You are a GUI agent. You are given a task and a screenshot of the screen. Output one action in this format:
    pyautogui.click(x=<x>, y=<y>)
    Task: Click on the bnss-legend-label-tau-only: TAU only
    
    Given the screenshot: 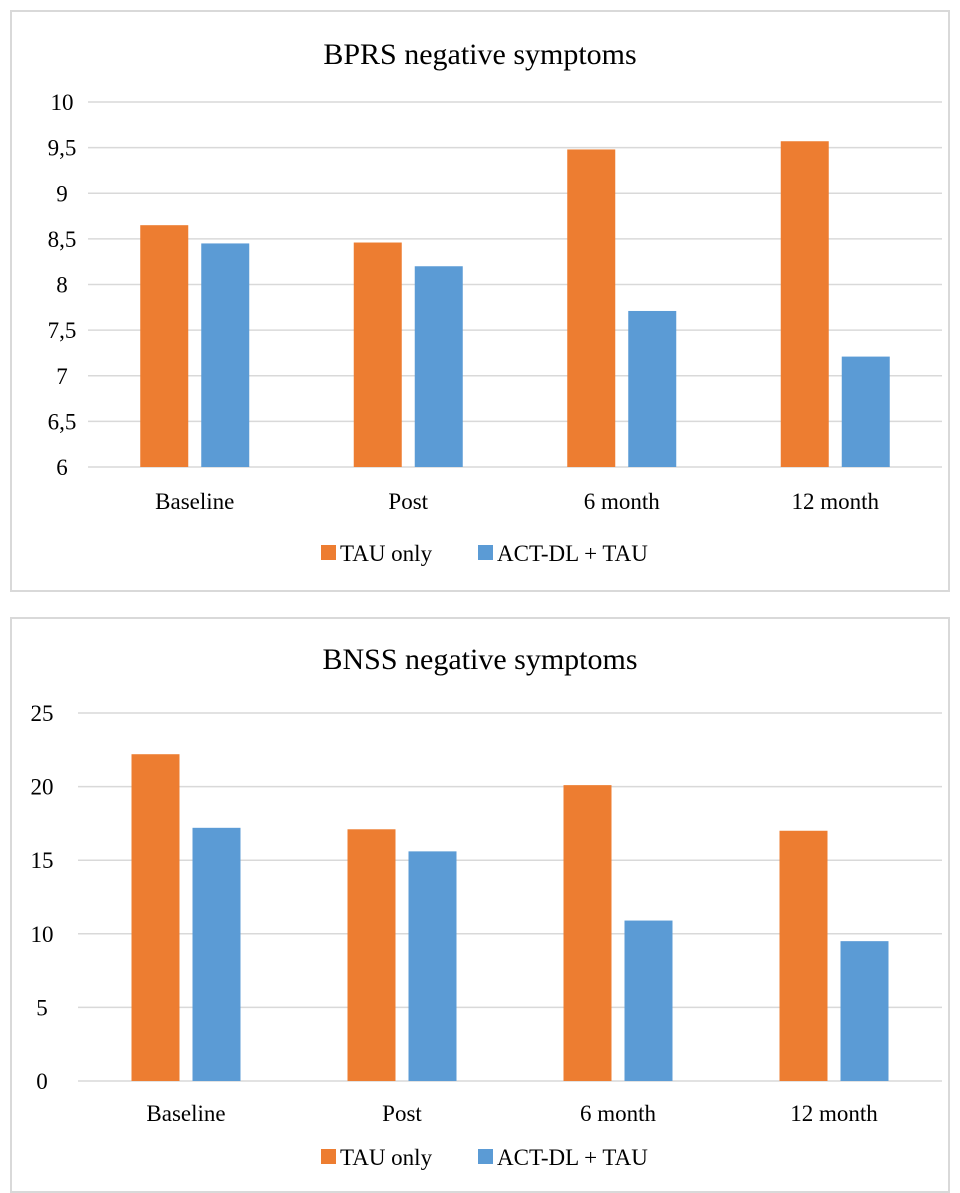 What is the action you would take?
    pyautogui.click(x=386, y=1157)
    